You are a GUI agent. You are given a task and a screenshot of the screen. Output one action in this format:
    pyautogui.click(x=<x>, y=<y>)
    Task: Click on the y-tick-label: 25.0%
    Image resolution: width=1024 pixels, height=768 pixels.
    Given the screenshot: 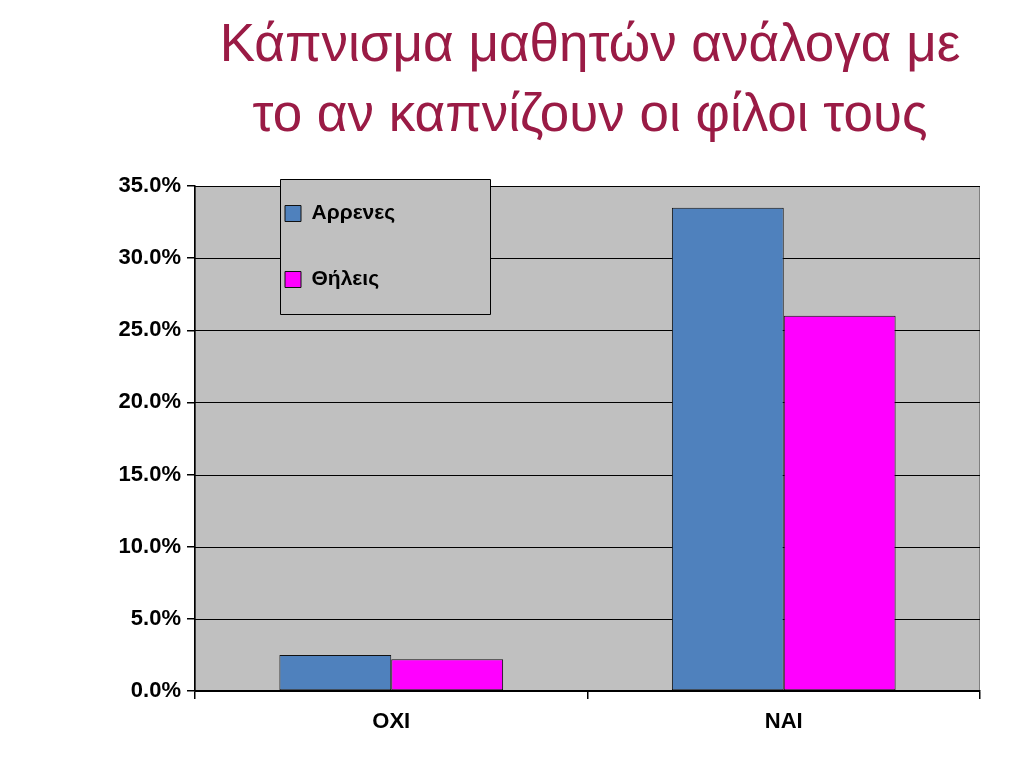 What is the action you would take?
    pyautogui.click(x=149, y=329)
    